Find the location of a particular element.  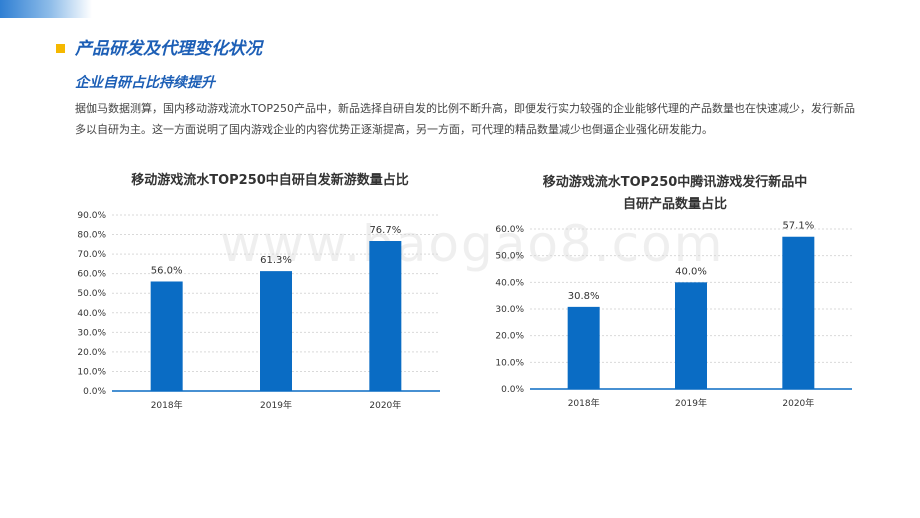

chart2-y-tick-label: 30.0% is located at coordinates (509, 310).